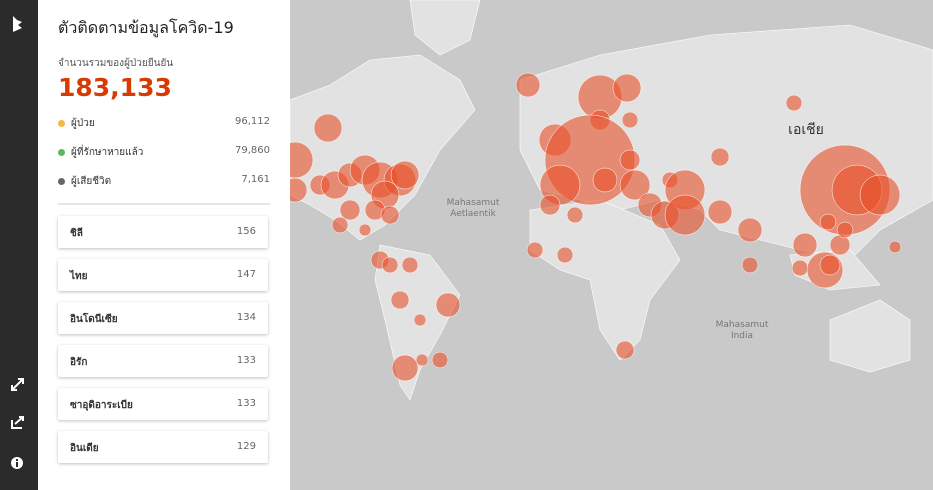 The width and height of the screenshot is (933, 490). Describe the element at coordinates (252, 121) in the screenshot. I see `stat-value: 96,112` at that location.